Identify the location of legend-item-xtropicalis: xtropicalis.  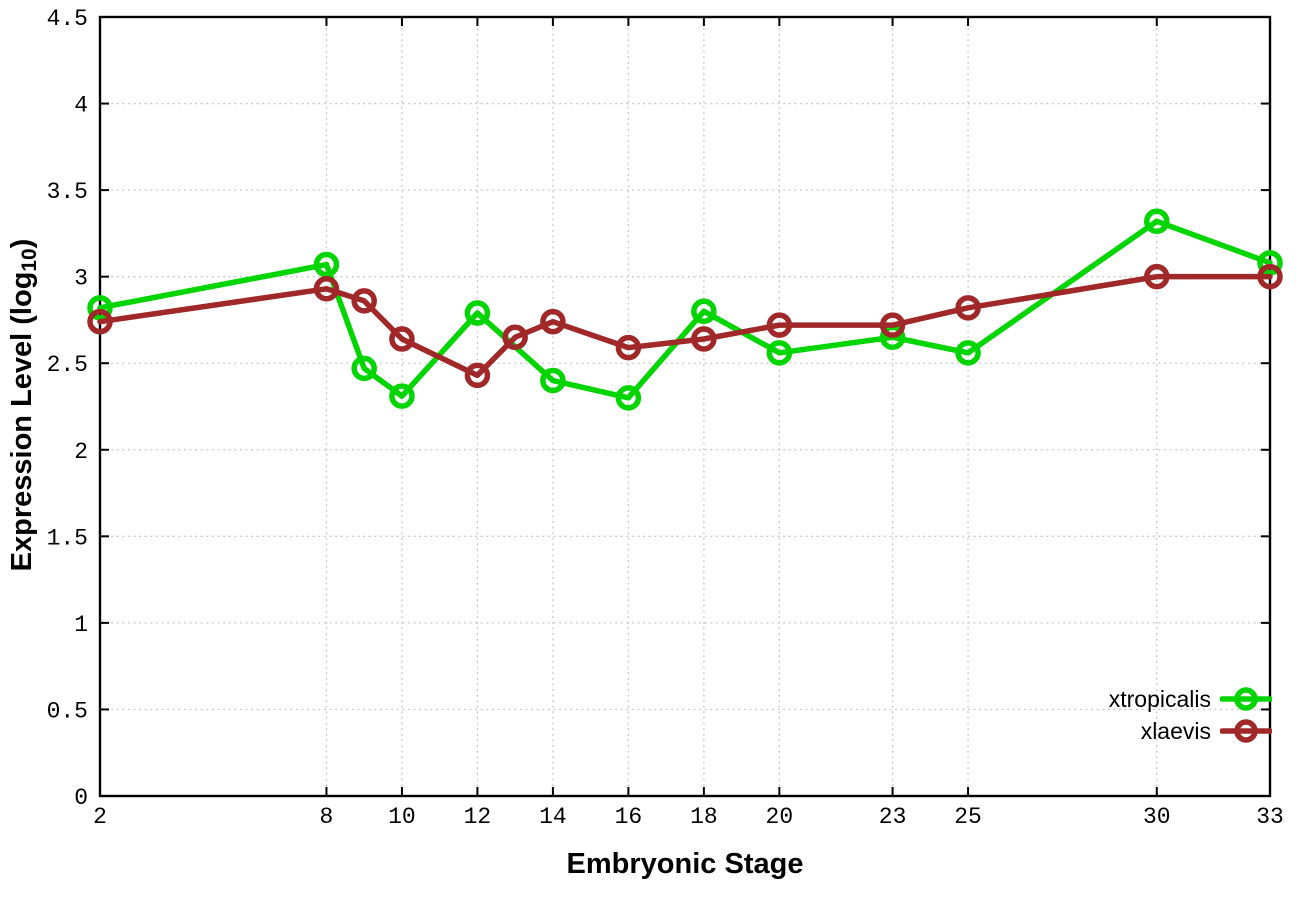
(1190, 699).